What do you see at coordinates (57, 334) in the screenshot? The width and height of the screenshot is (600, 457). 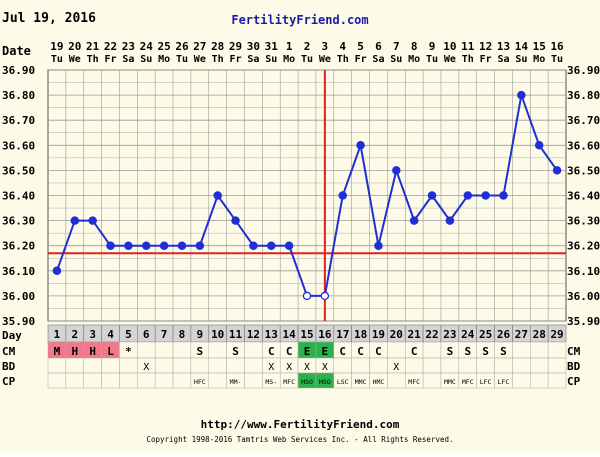 I see `day-number: 1` at bounding box center [57, 334].